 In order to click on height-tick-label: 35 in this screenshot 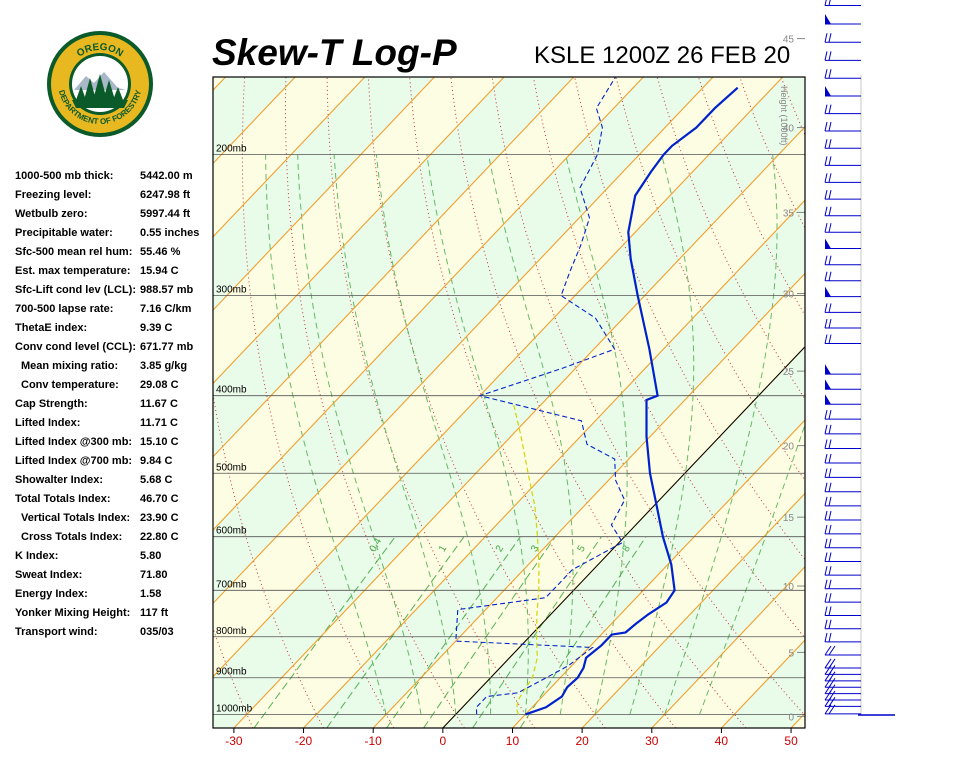, I will do `click(789, 213)`.